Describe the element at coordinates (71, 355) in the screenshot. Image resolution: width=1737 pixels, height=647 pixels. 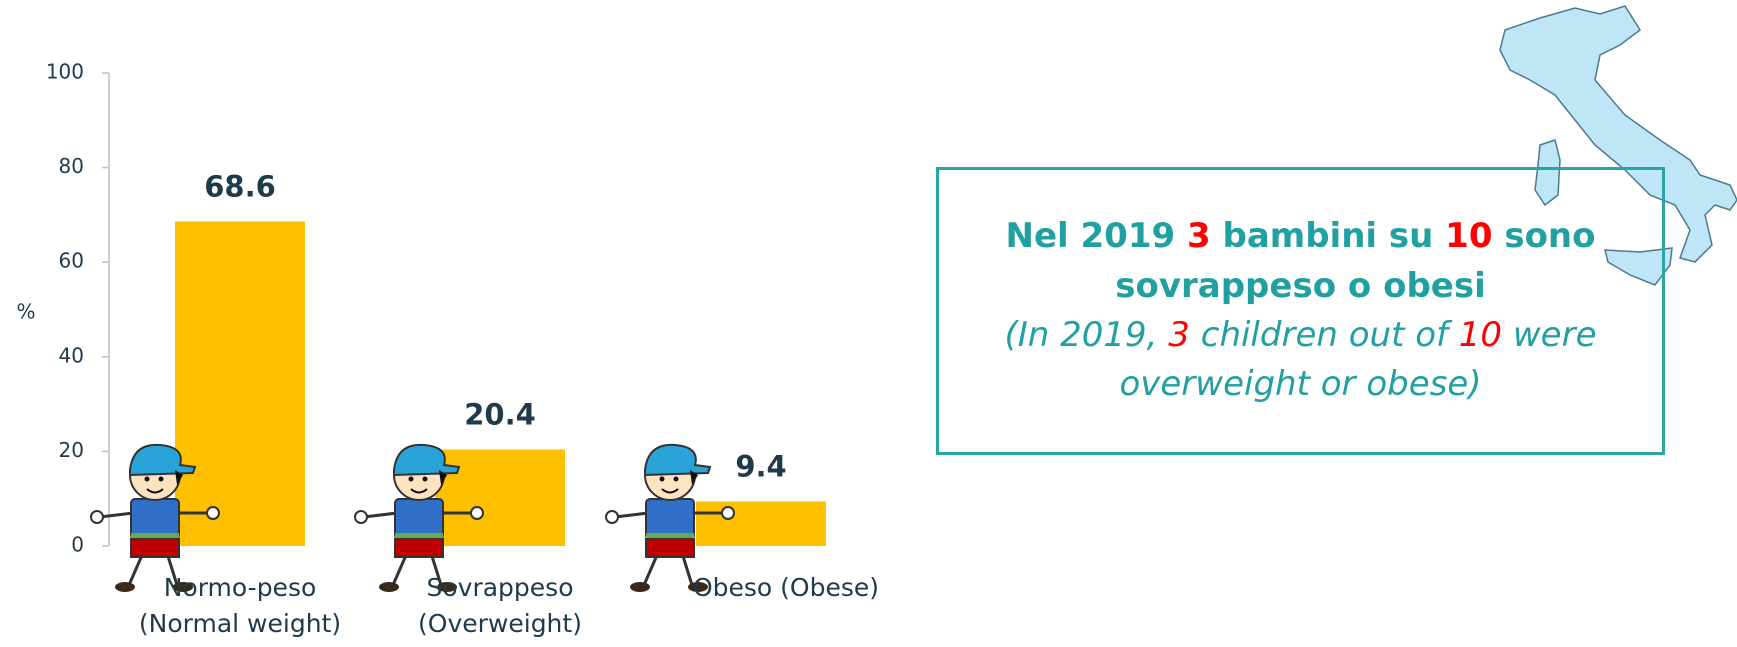
I see `y-tick-label: 40` at that location.